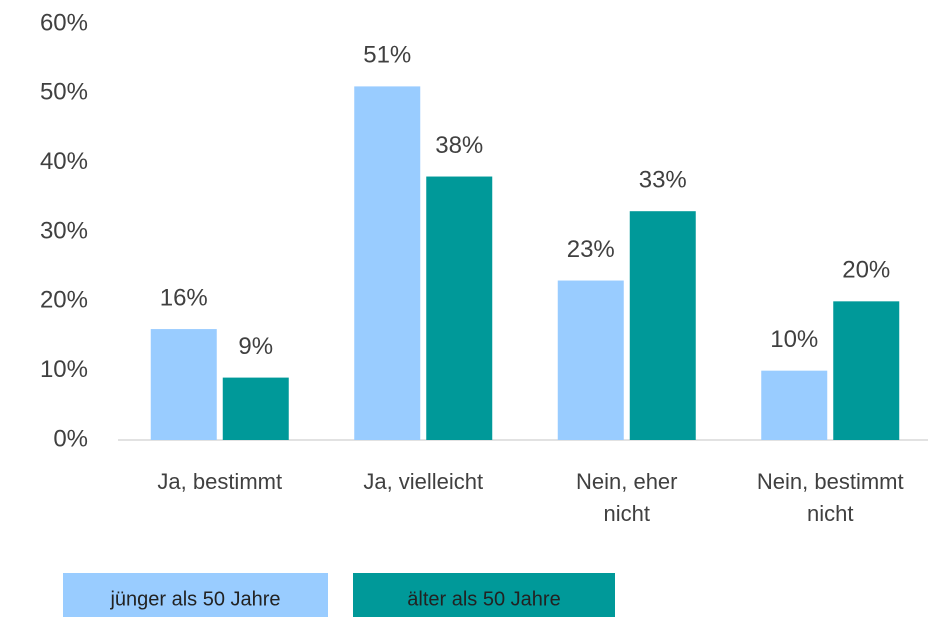  What do you see at coordinates (866, 270) in the screenshot?
I see `data-label: 20%` at bounding box center [866, 270].